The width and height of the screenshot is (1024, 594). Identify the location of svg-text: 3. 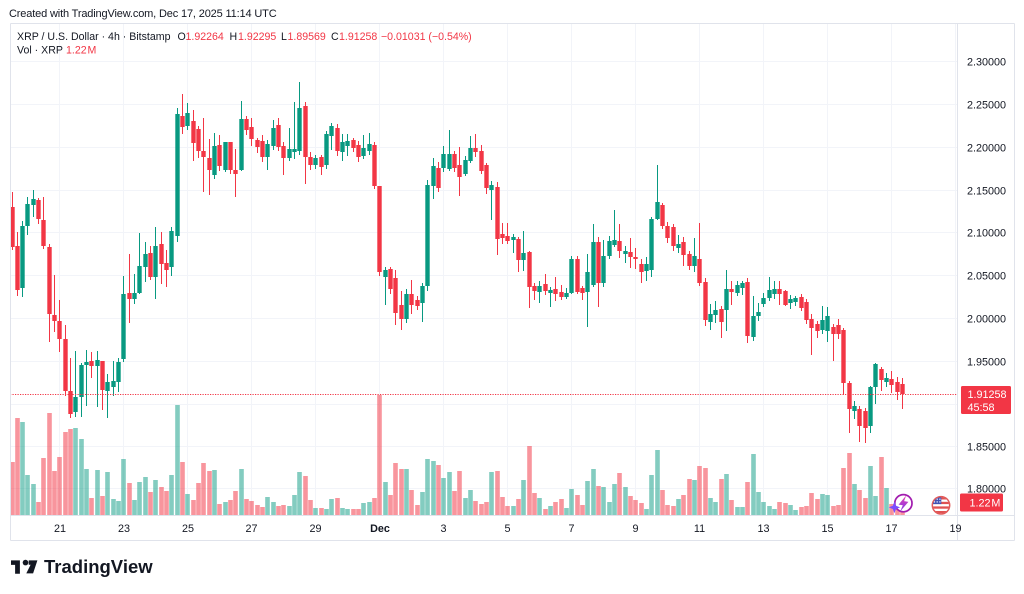
(443, 529).